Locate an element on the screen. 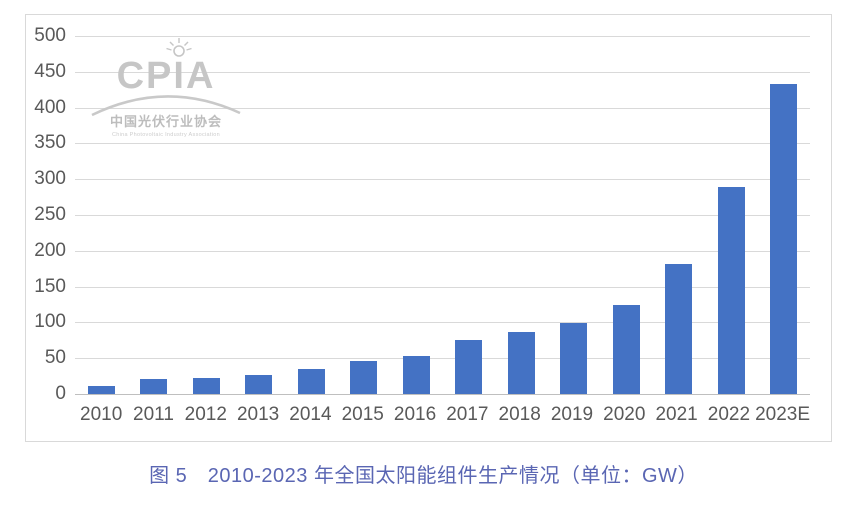  x-tick-label: 2012 is located at coordinates (205, 414).